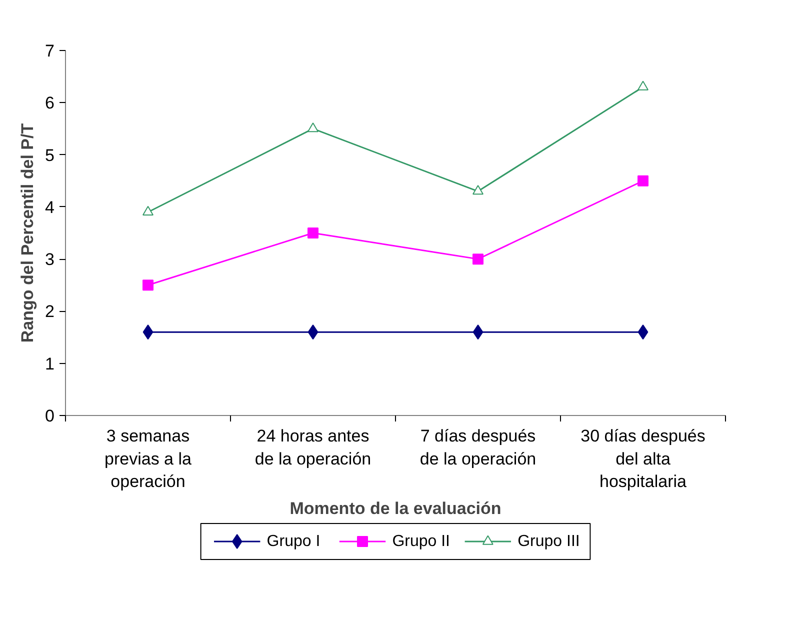 Image resolution: width=798 pixels, height=637 pixels. Describe the element at coordinates (313, 447) in the screenshot. I see `x-tick-label: 24 horas antes de la operación` at that location.